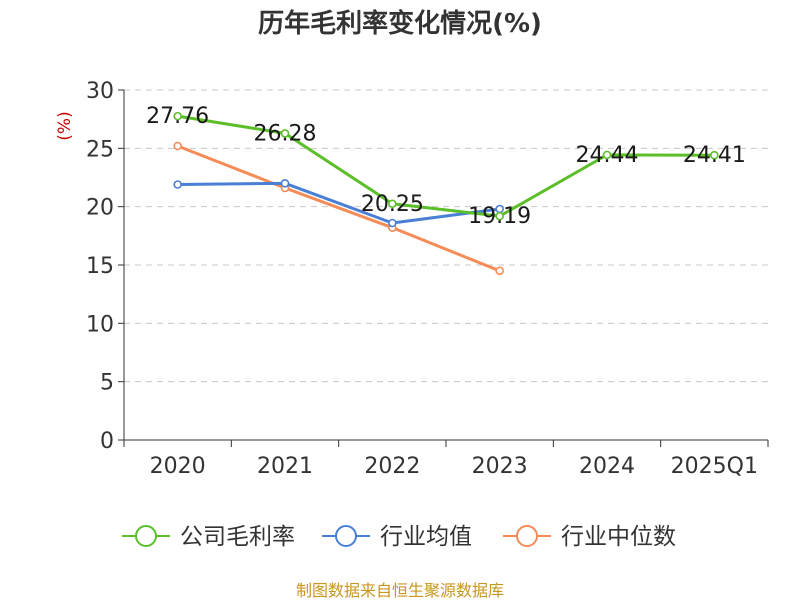  Describe the element at coordinates (392, 466) in the screenshot. I see `x-tick-label: 2022` at that location.